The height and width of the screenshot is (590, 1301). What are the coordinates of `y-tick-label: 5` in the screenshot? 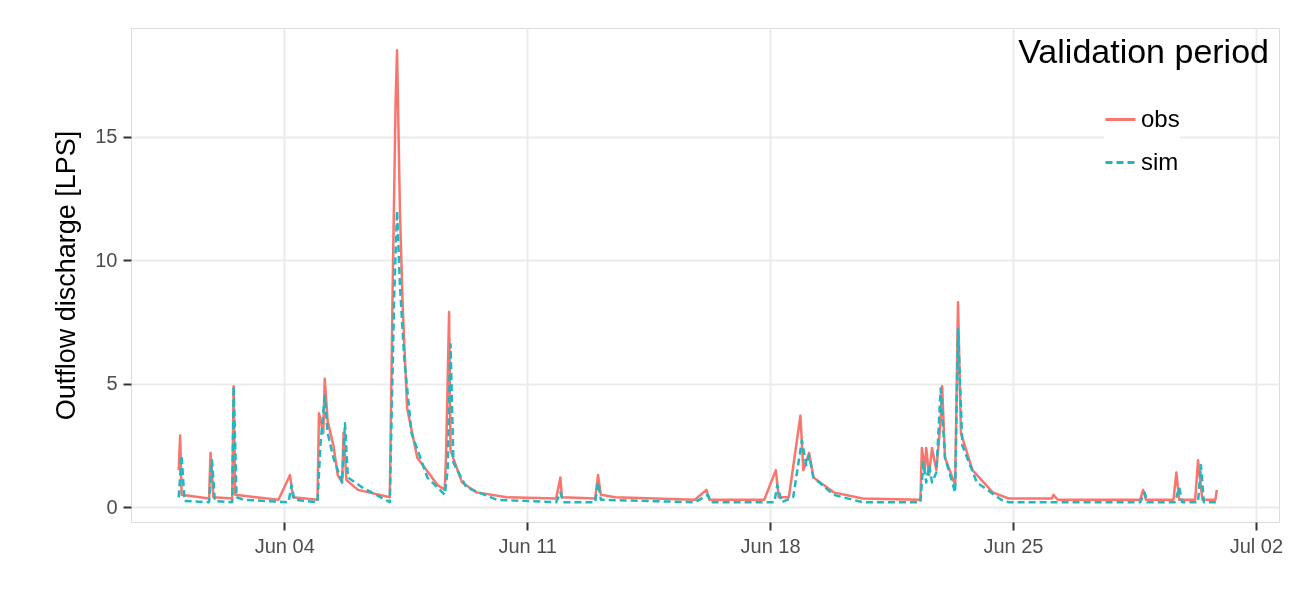 It's located at (112, 383).